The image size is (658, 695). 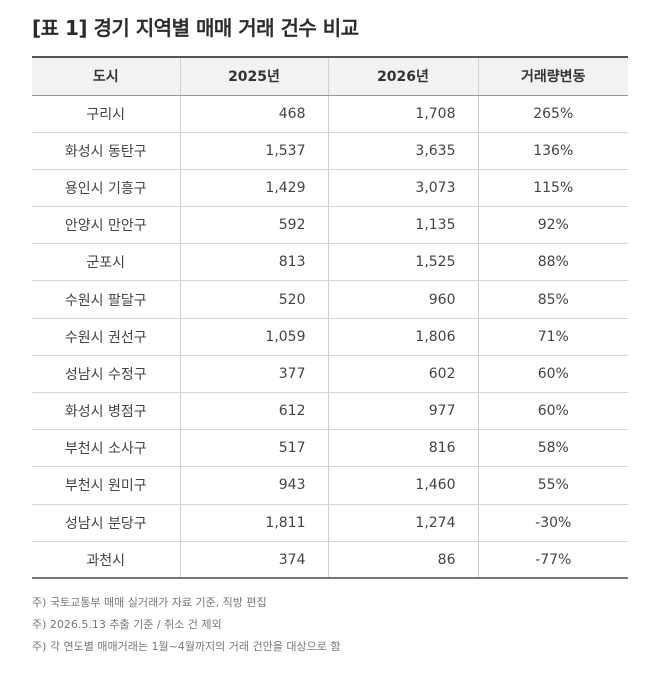 What do you see at coordinates (552, 560) in the screenshot?
I see `row-change: -77%` at bounding box center [552, 560].